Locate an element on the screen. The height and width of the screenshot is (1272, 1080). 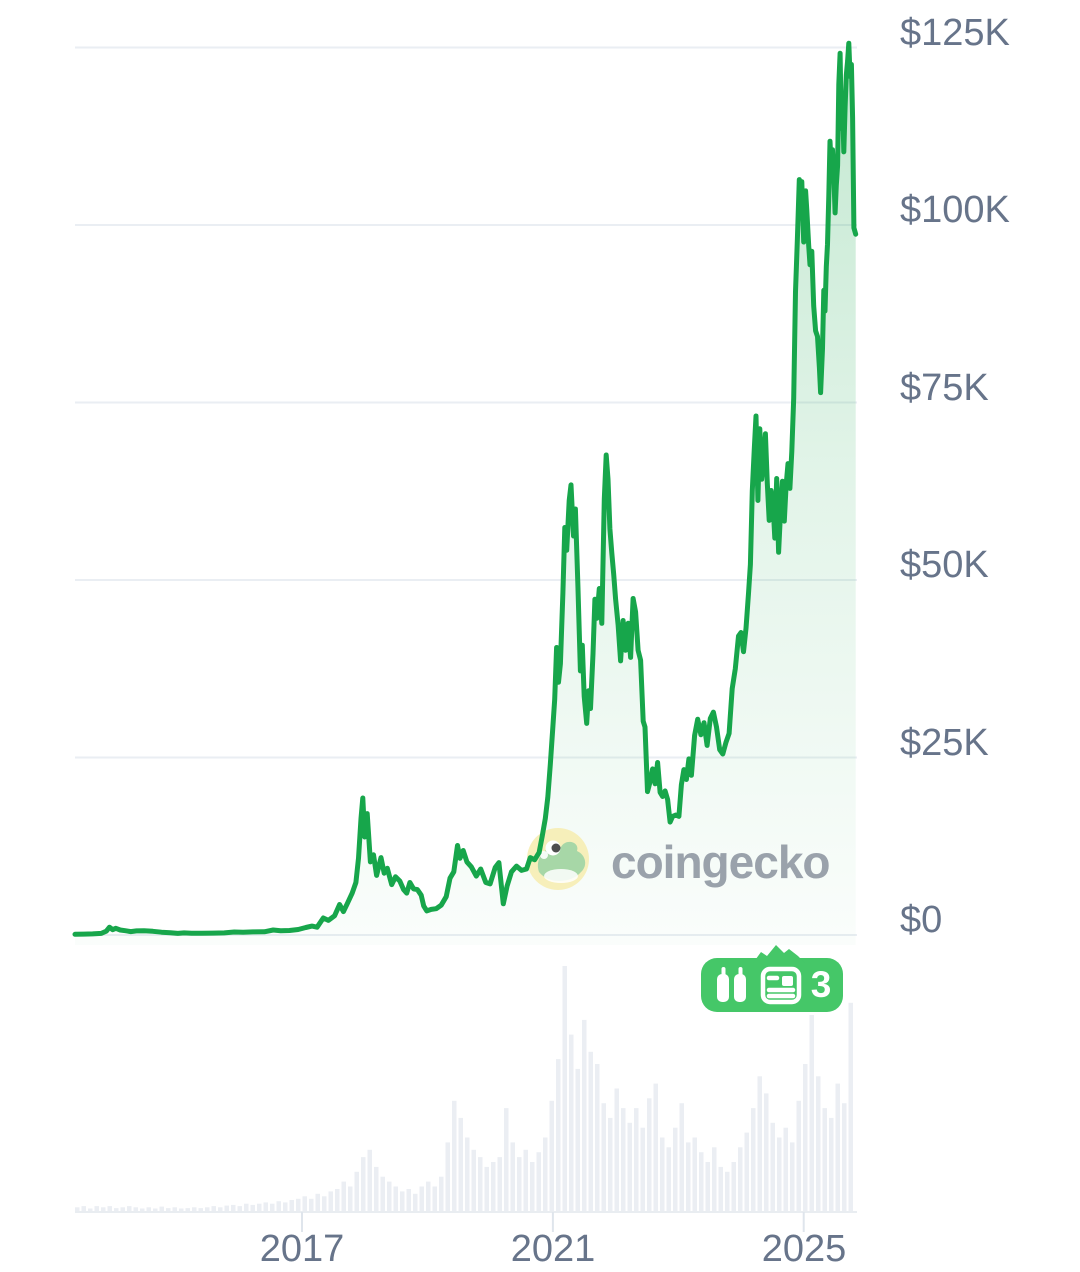
news-icon is located at coordinates (780, 985).